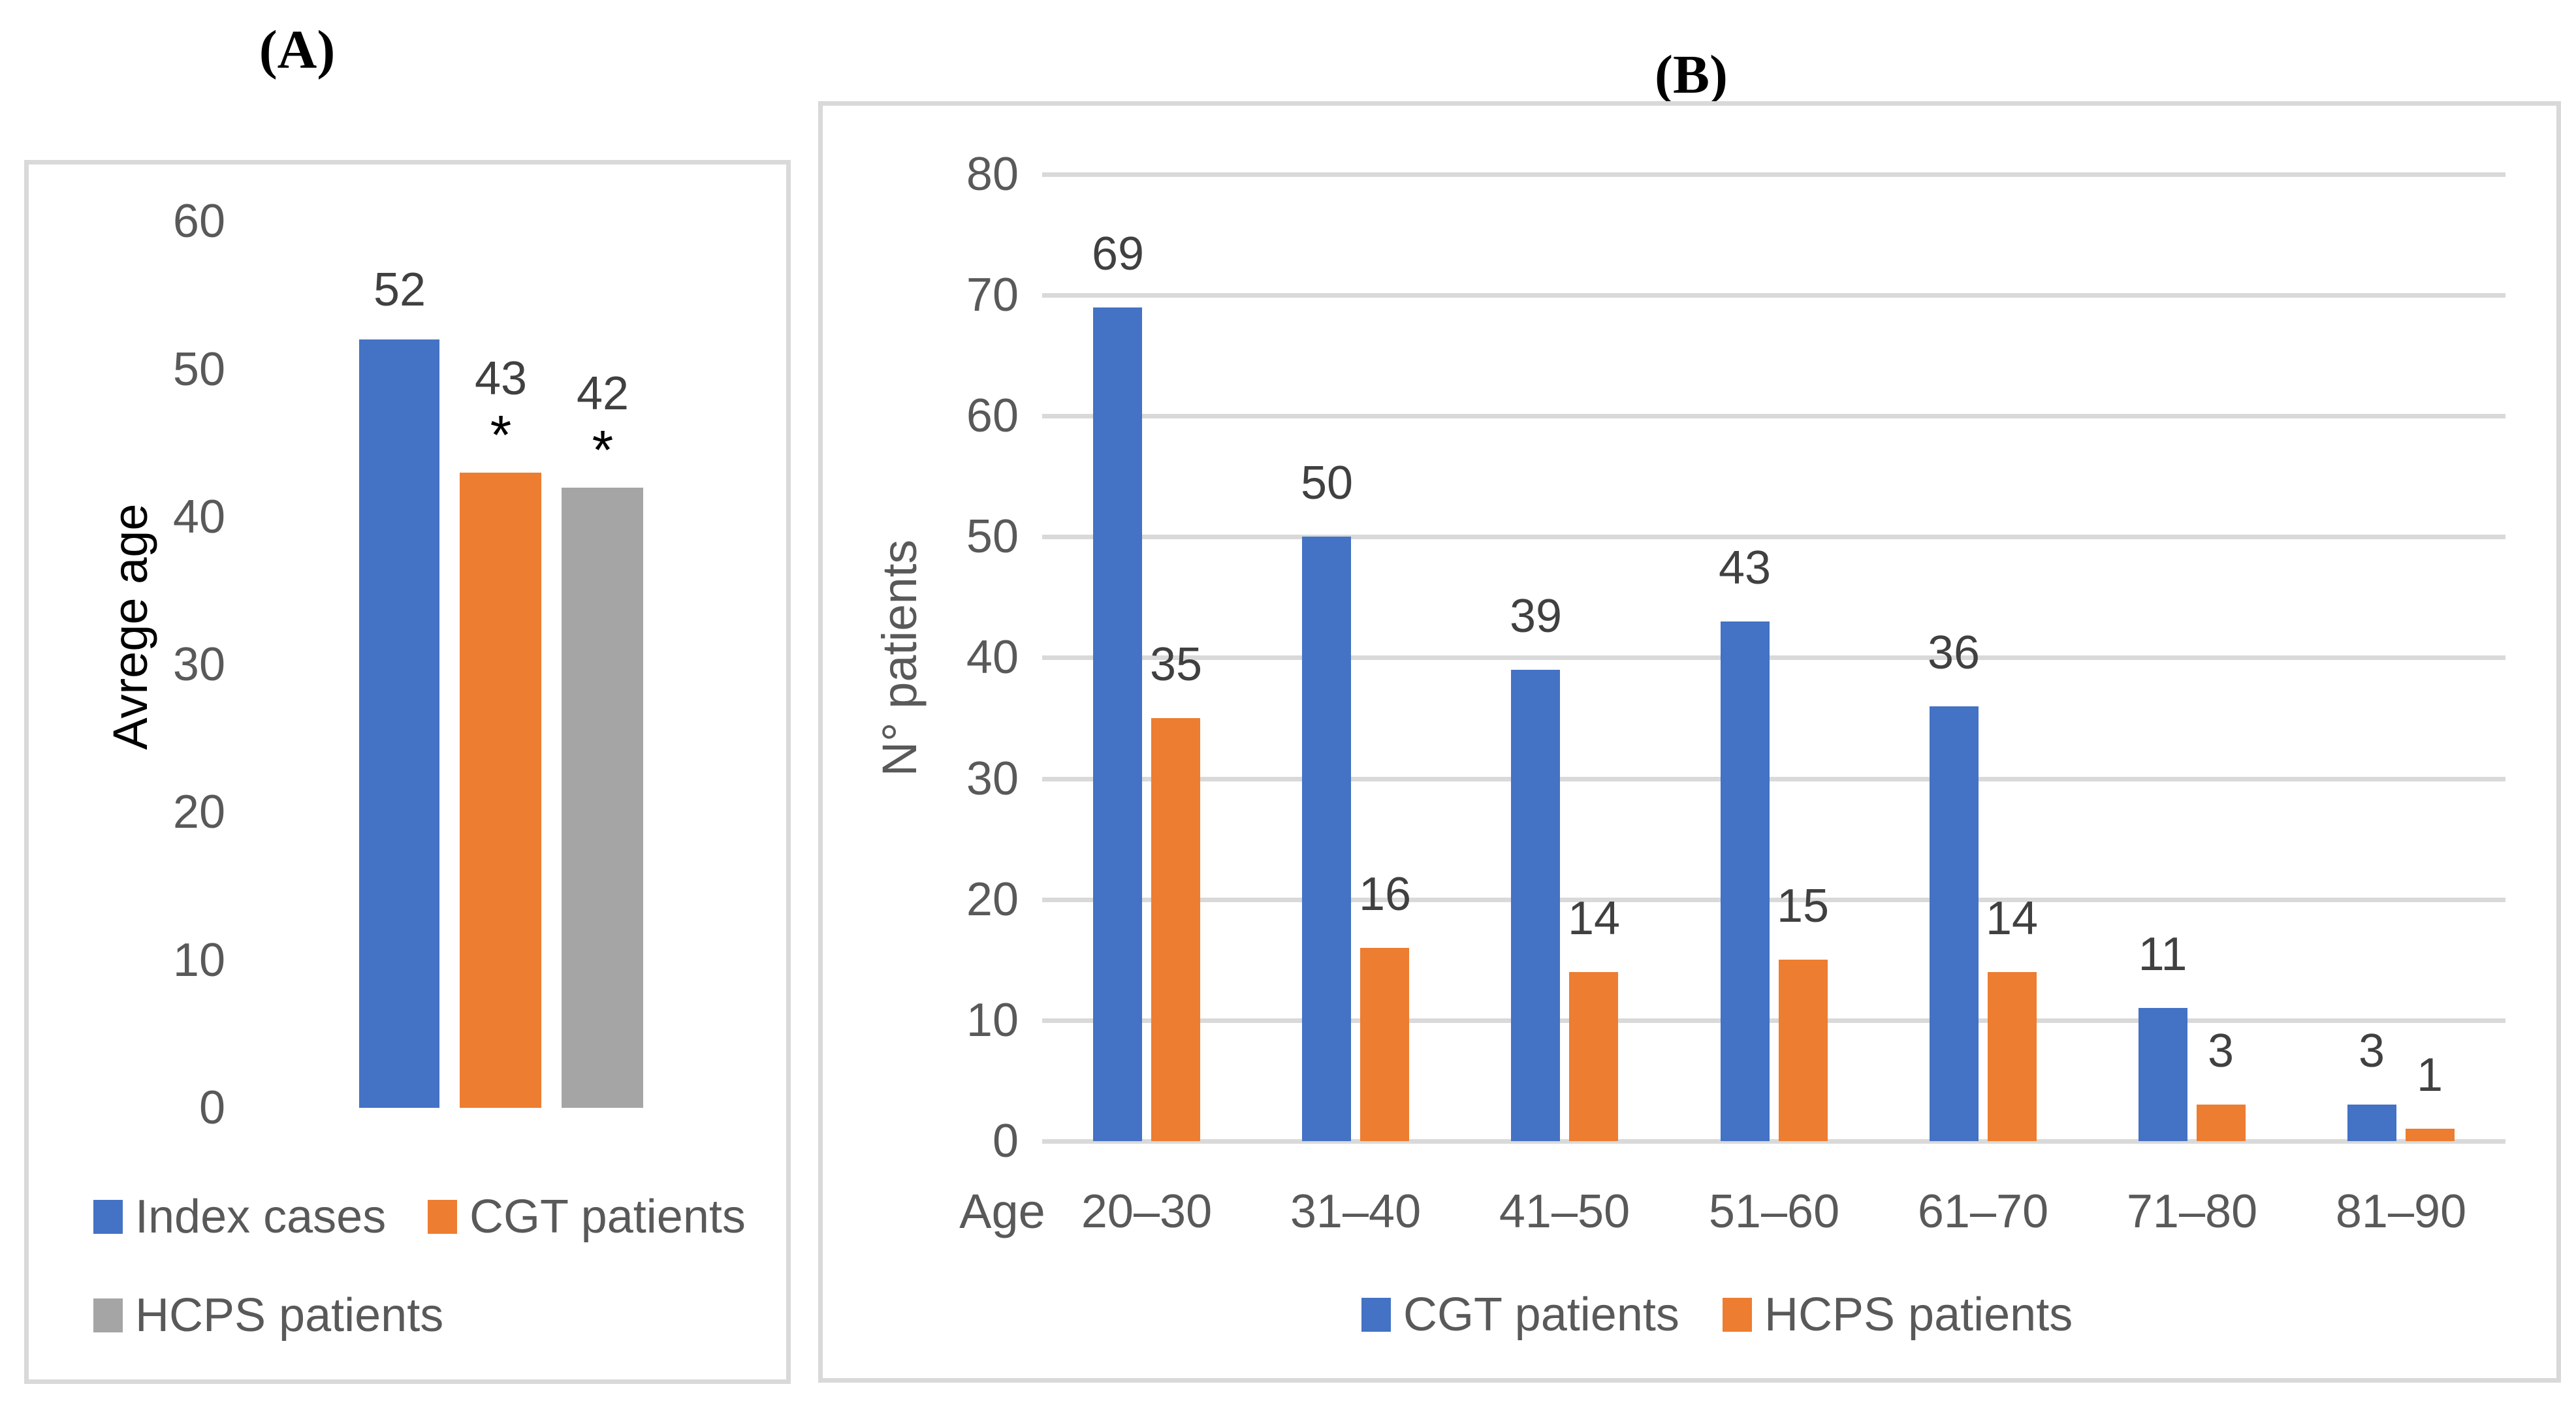 The image size is (2576, 1414). I want to click on b-ytick-label: 20, so click(993, 899).